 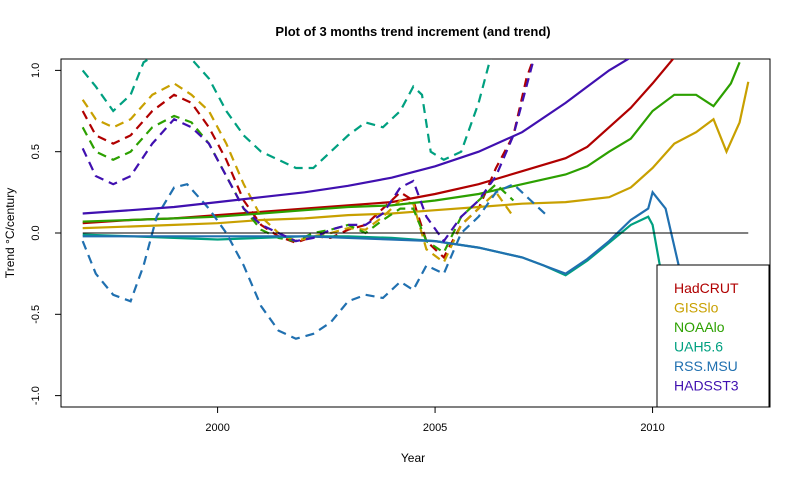 What do you see at coordinates (381, 232) in the screenshot?
I see `series-rss-msu-trend-line` at bounding box center [381, 232].